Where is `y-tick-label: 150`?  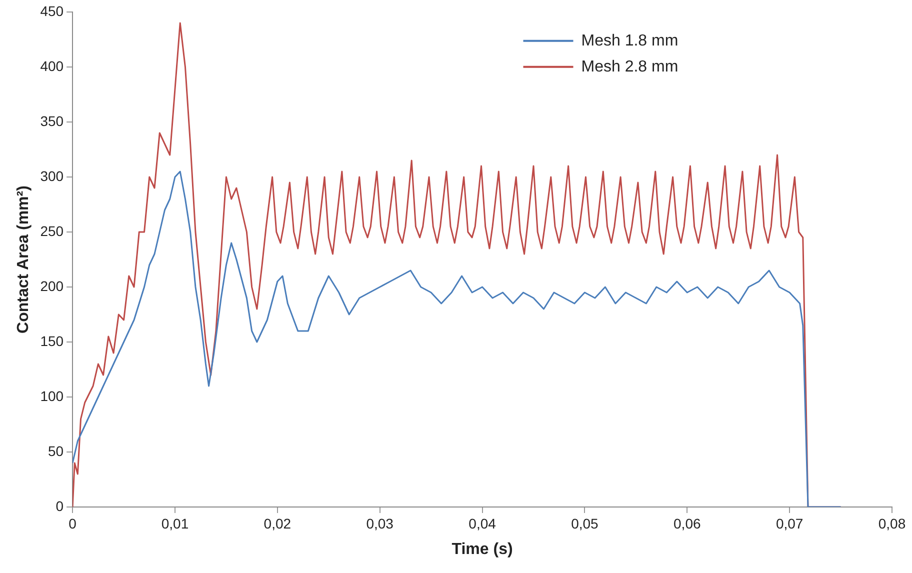
y-tick-label: 150 is located at coordinates (52, 340).